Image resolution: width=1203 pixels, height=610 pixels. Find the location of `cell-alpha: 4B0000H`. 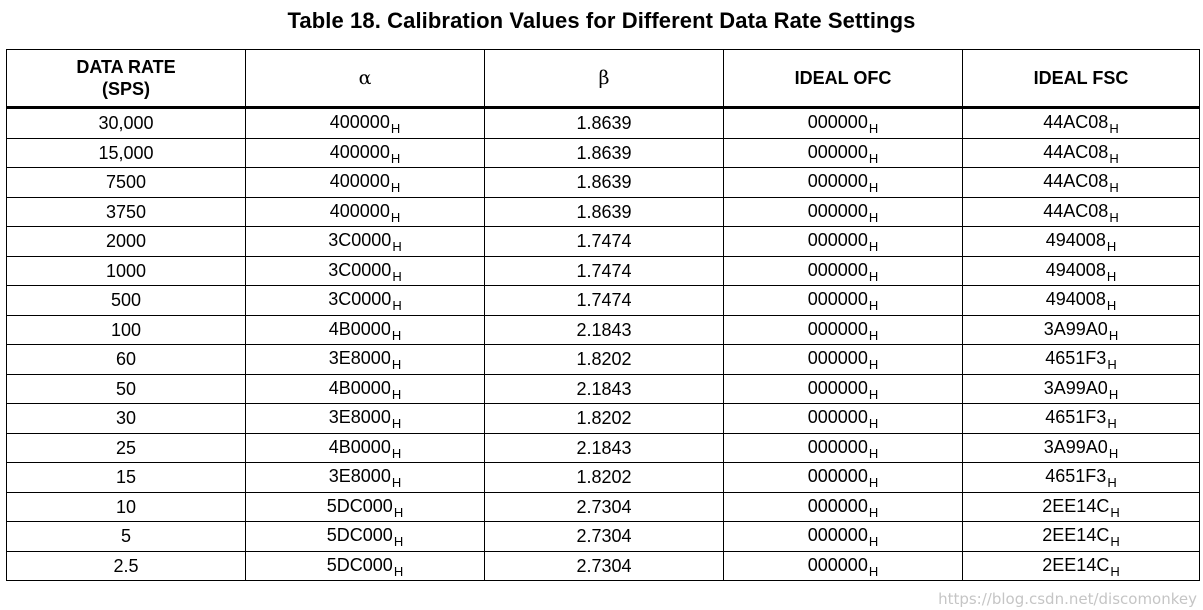

cell-alpha: 4B0000H is located at coordinates (365, 447).